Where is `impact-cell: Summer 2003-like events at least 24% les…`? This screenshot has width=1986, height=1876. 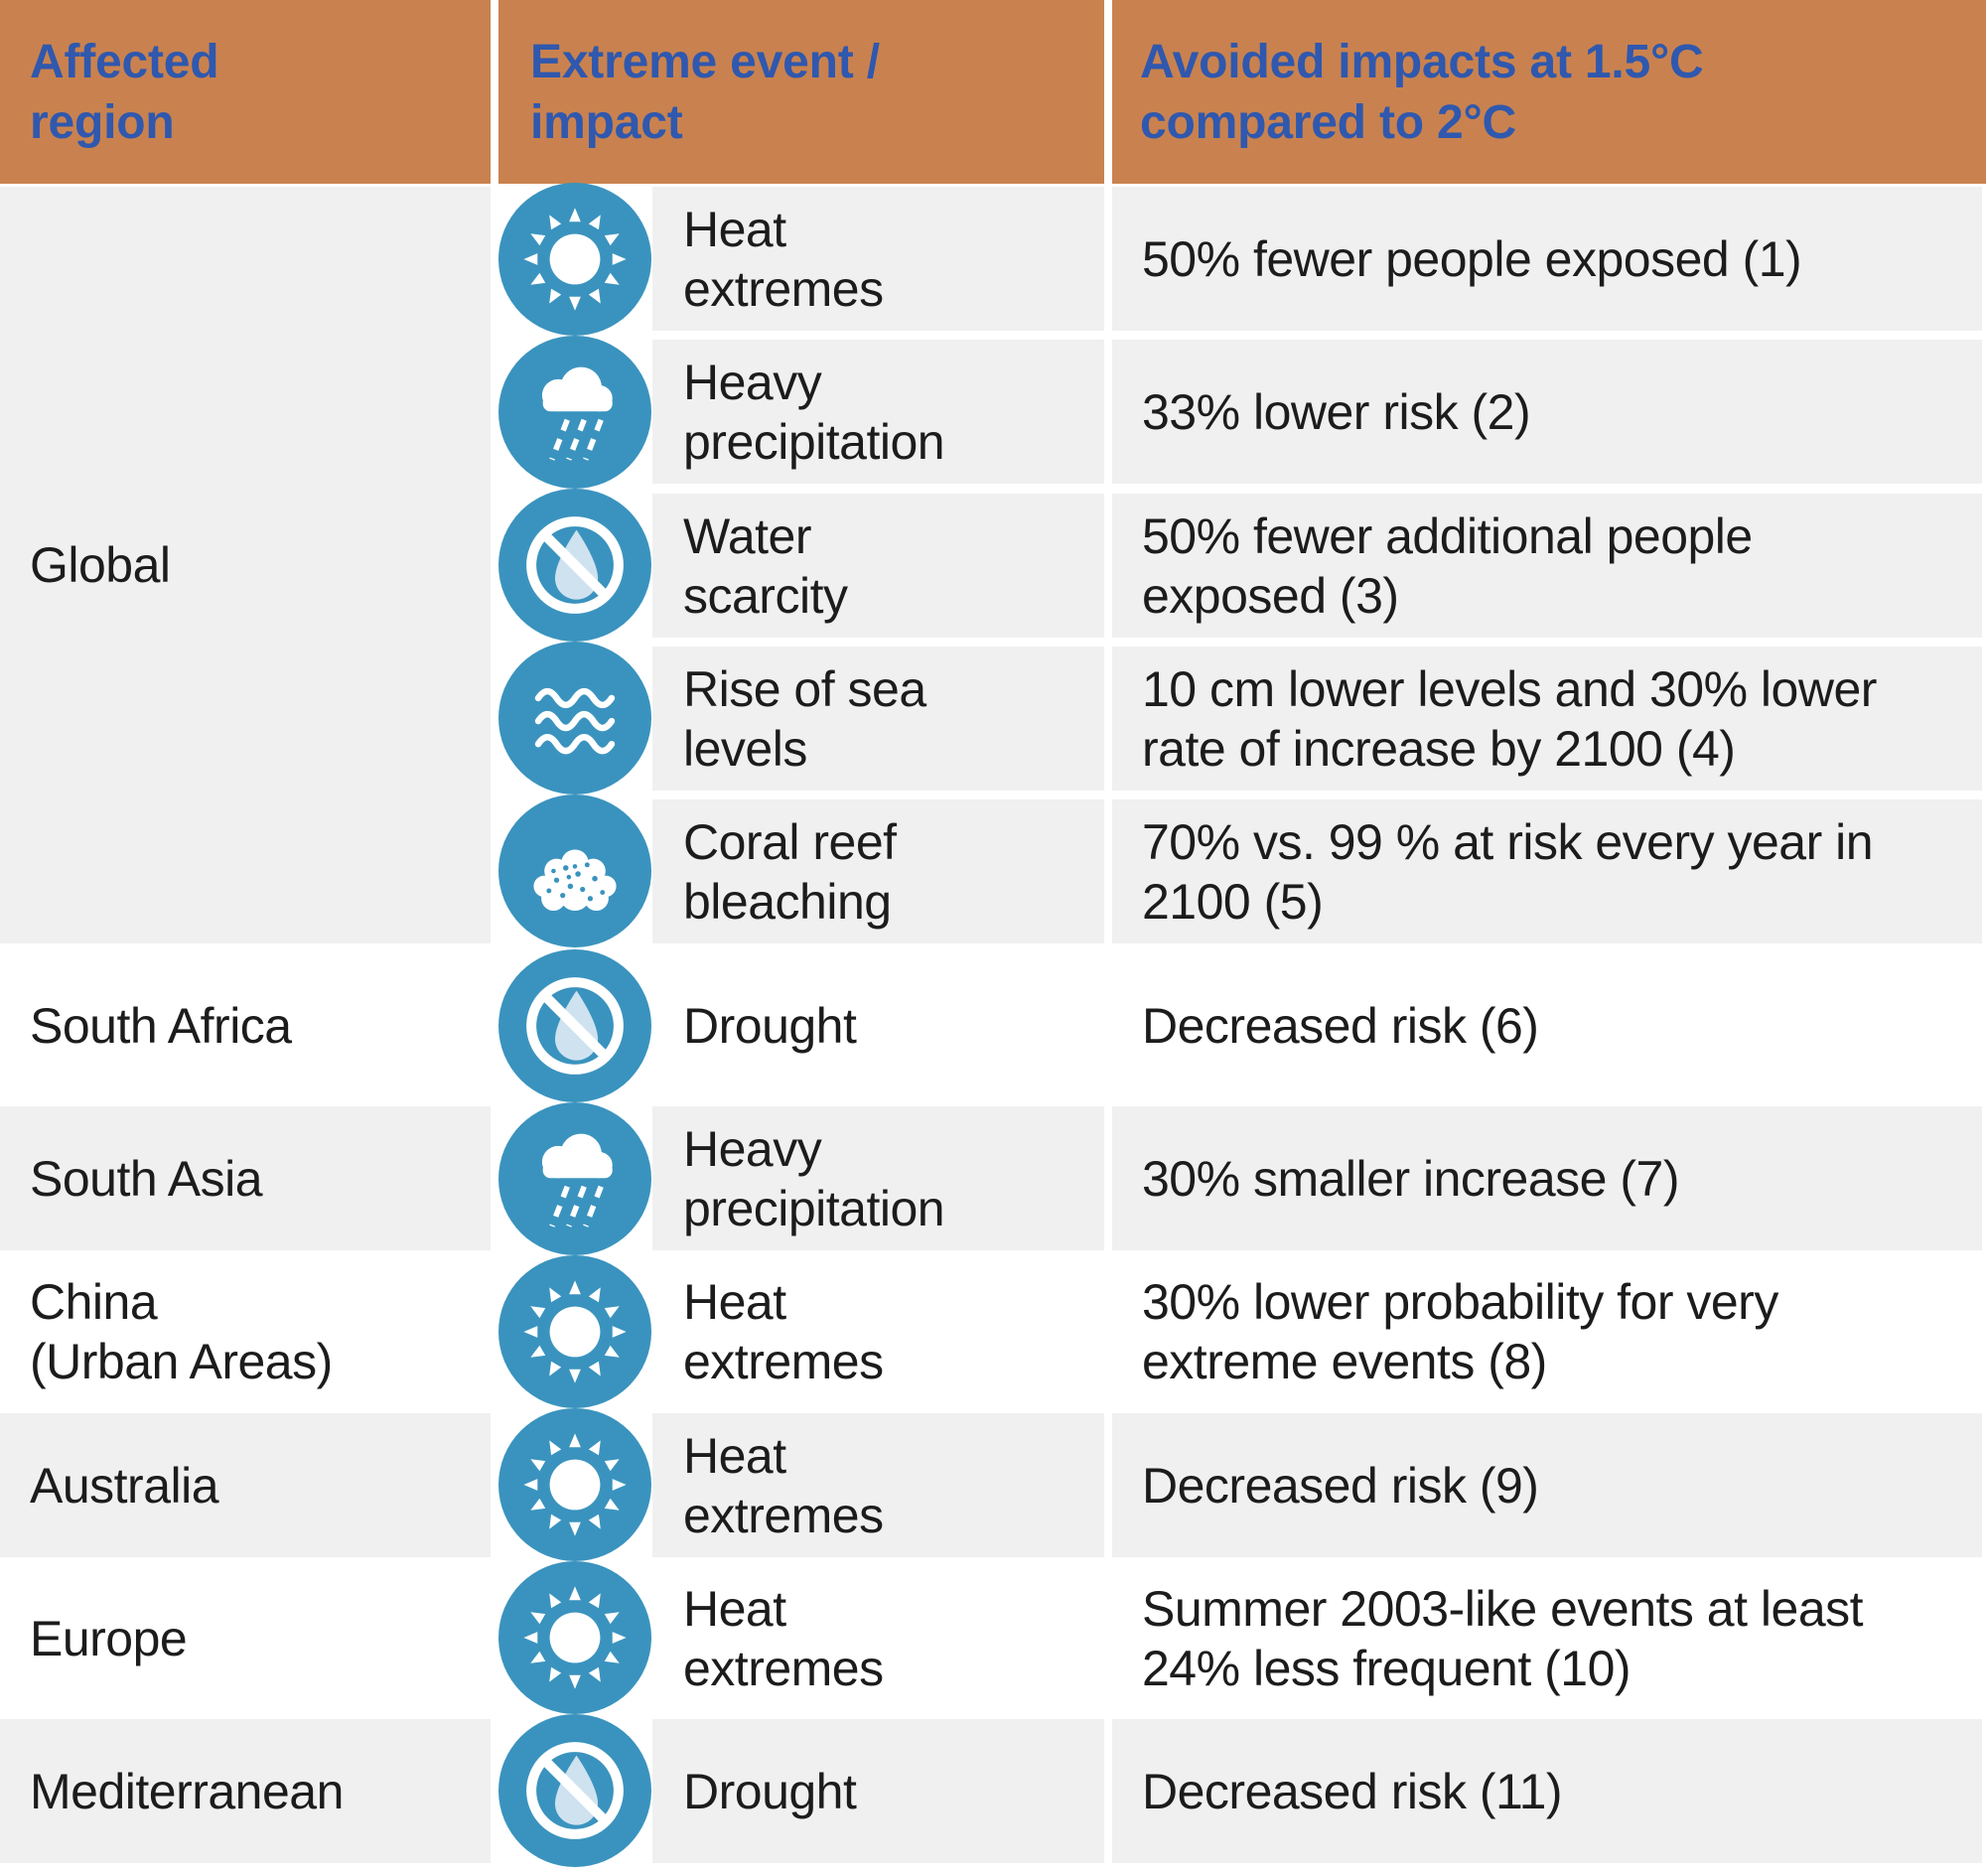 impact-cell: Summer 2003-like events at least 24% les… is located at coordinates (1547, 1638).